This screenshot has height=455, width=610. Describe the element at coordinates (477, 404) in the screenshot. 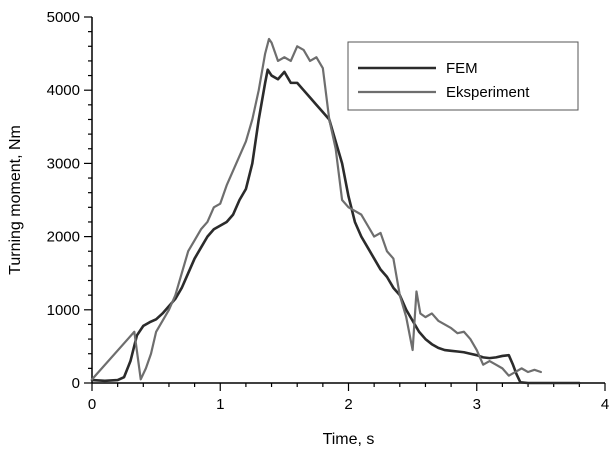

I see `x-tick-label: 3` at that location.